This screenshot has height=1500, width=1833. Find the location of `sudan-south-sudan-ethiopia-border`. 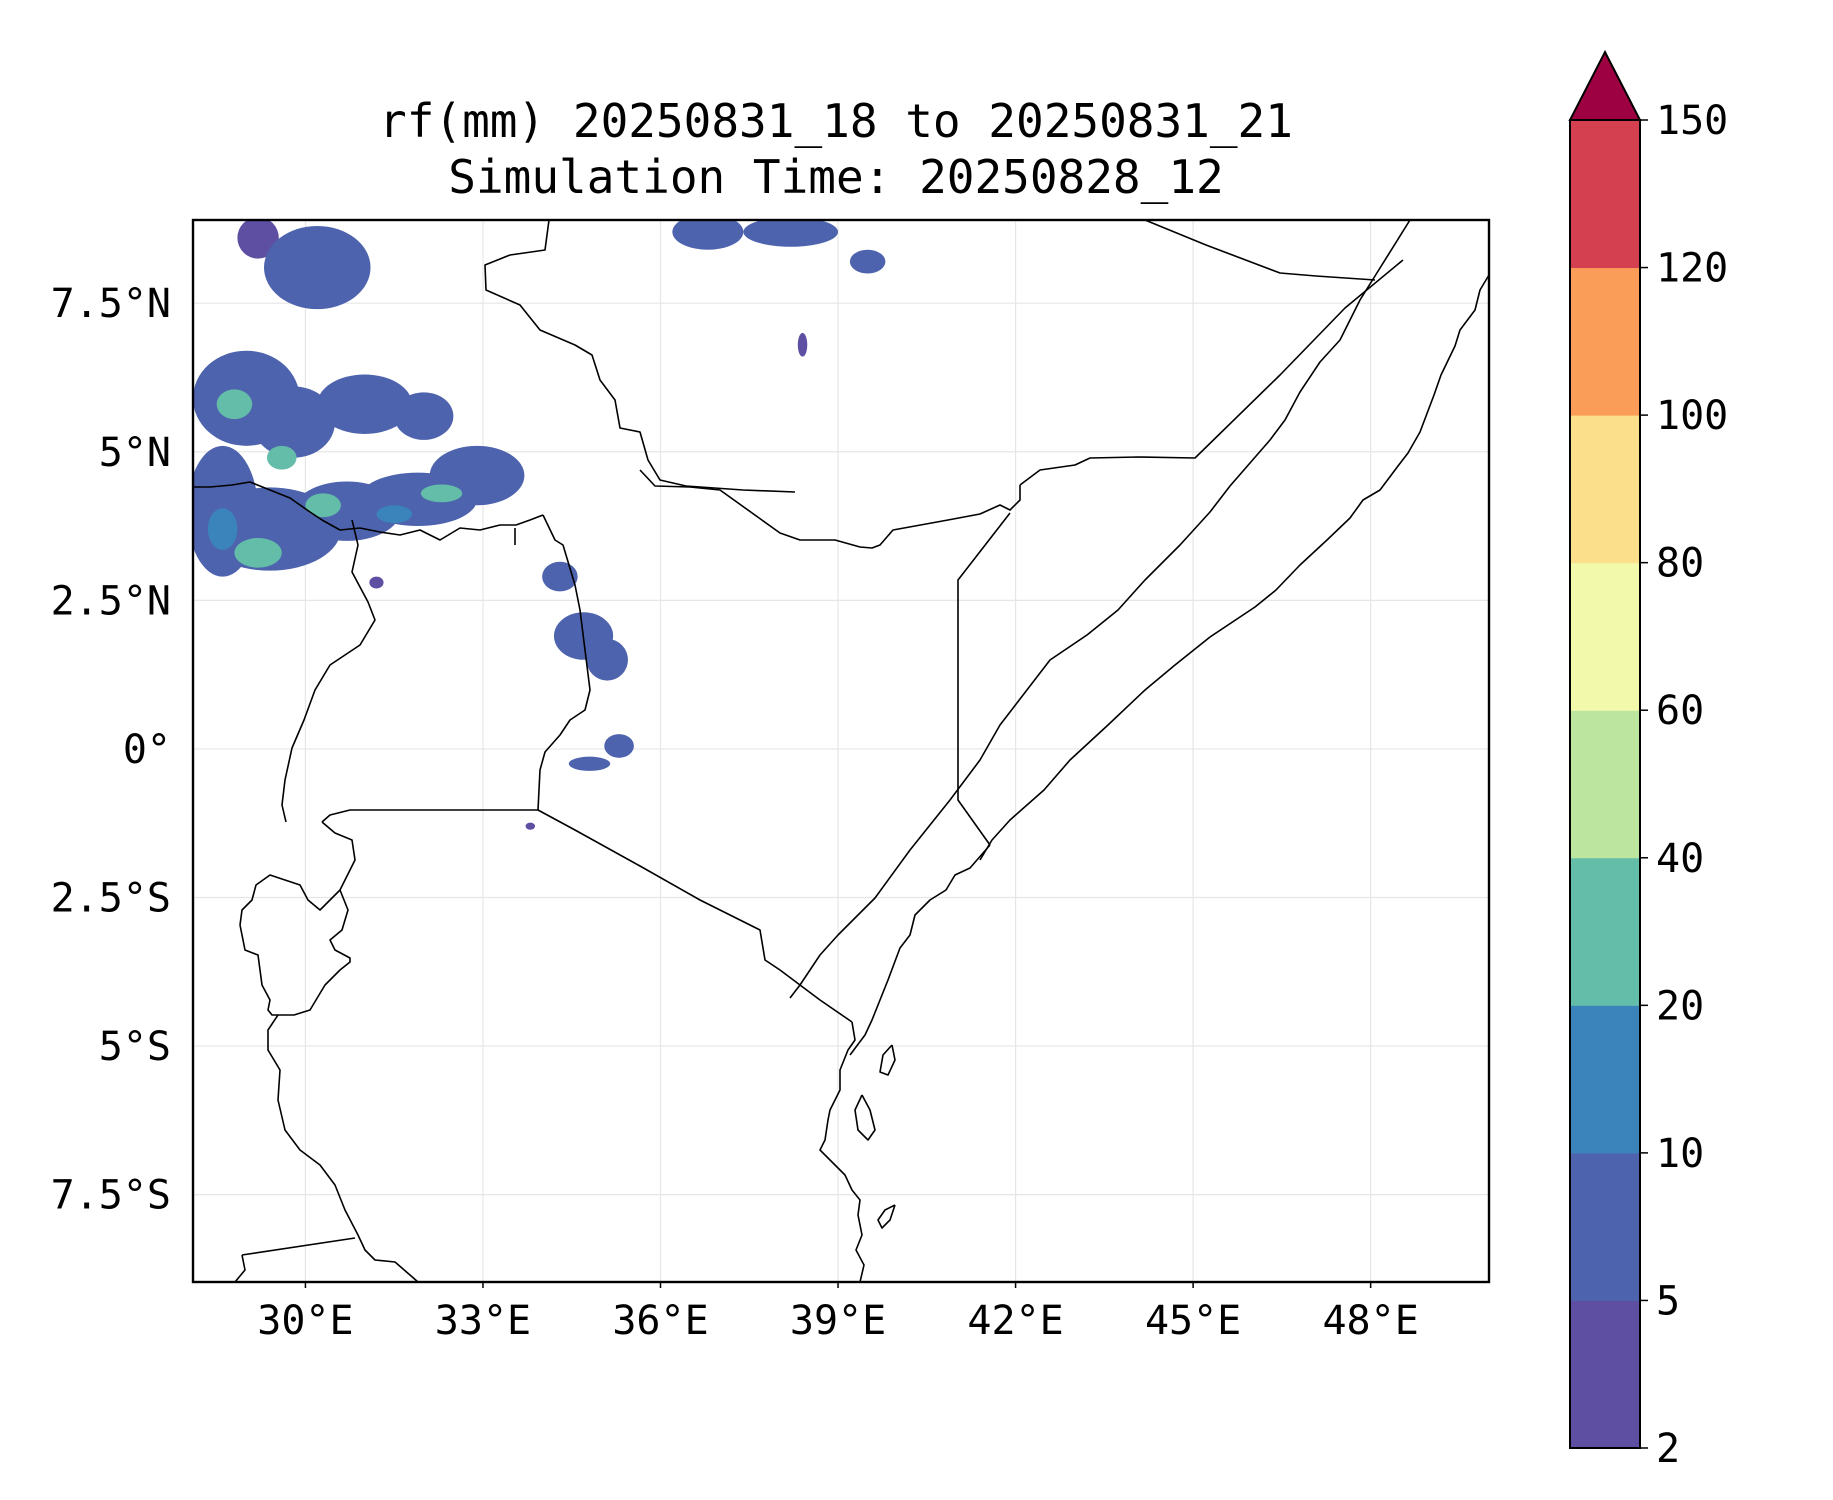

sudan-south-sudan-ethiopia-border is located at coordinates (640, 356).